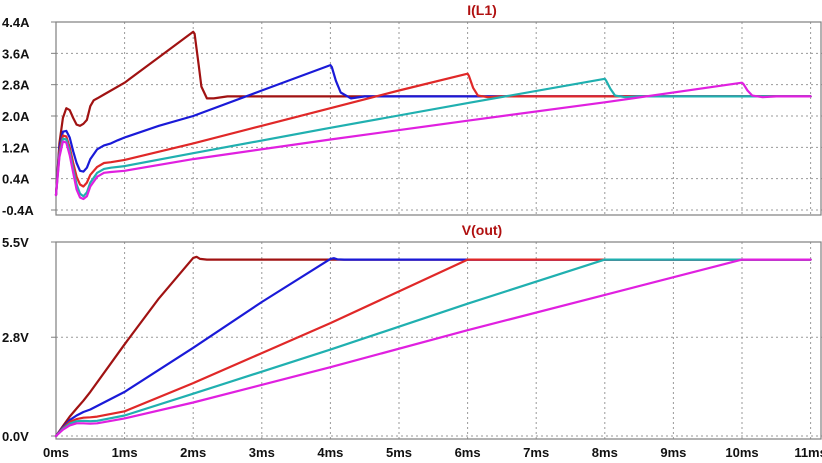 Image resolution: width=822 pixels, height=463 pixels. Describe the element at coordinates (193, 452) in the screenshot. I see `x-tick-label: 2ms` at that location.